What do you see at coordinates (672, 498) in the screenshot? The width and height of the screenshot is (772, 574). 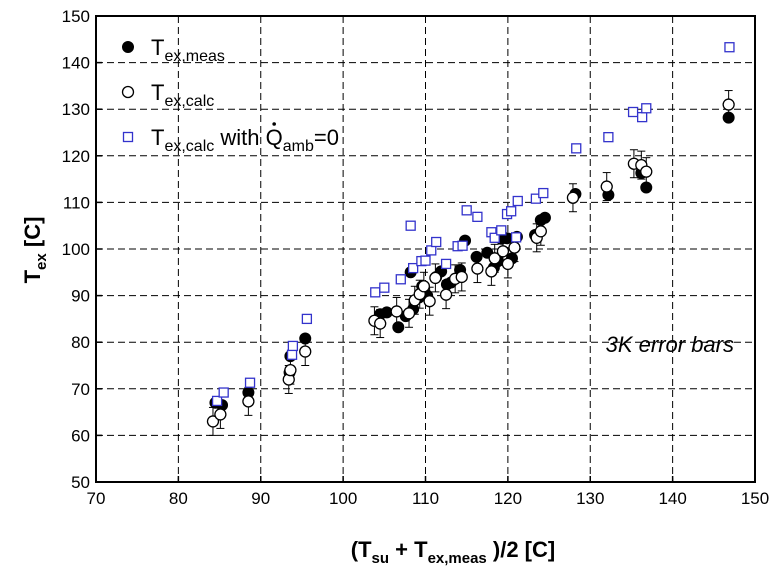 I see `x-tick-label: 140` at bounding box center [672, 498].